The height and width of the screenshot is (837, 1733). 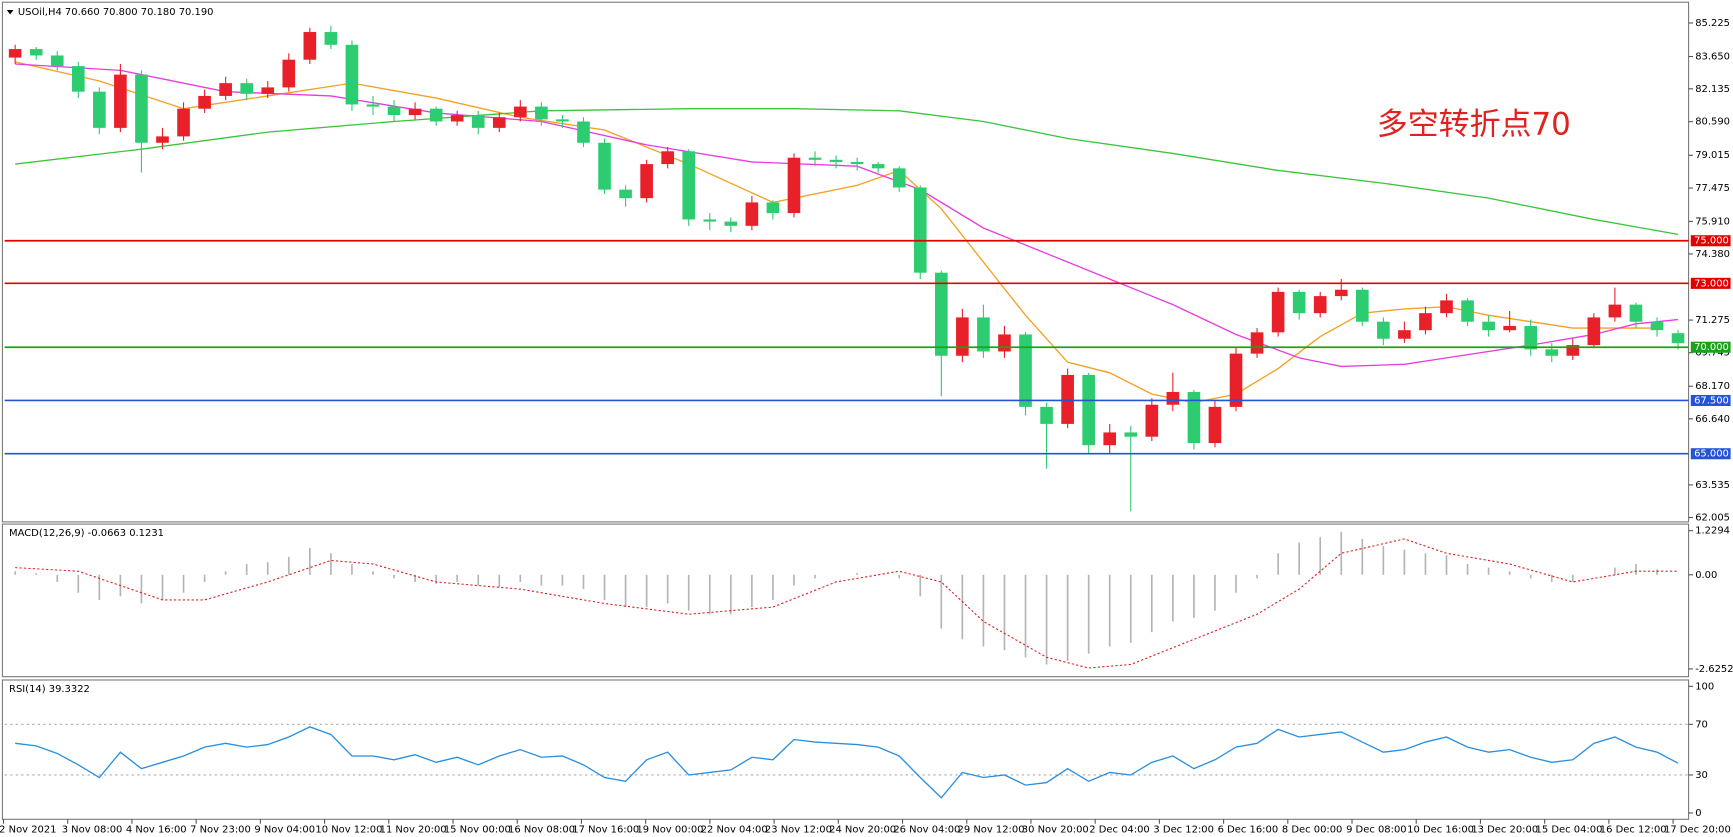 What do you see at coordinates (1633, 829) in the screenshot?
I see `x-tick-label: 16 Dec 12:00` at bounding box center [1633, 829].